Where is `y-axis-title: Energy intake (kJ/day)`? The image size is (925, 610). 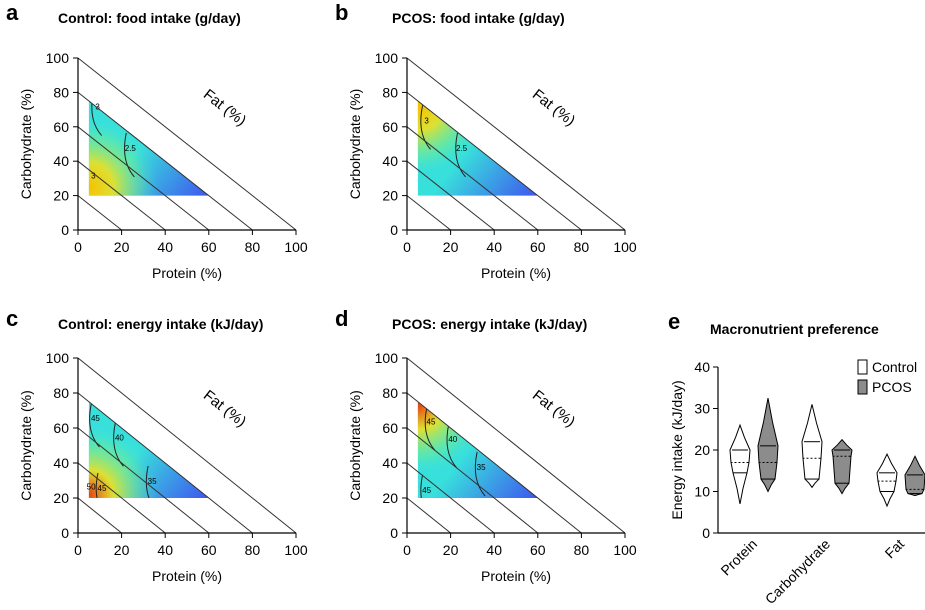 y-axis-title: Energy intake (kJ/day) is located at coordinates (677, 449).